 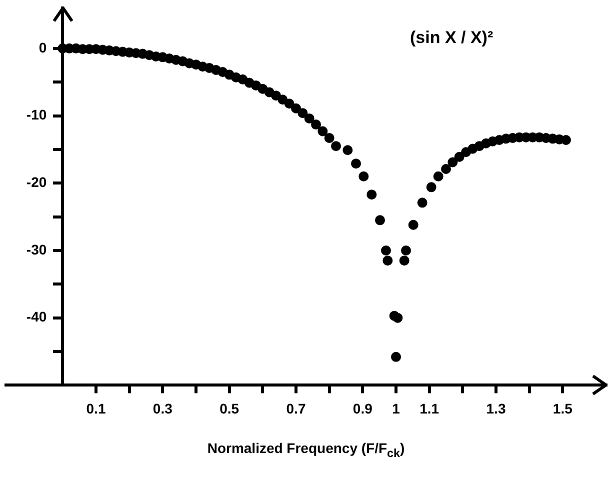 What do you see at coordinates (36, 114) in the screenshot?
I see `y-tick-label: -10` at bounding box center [36, 114].